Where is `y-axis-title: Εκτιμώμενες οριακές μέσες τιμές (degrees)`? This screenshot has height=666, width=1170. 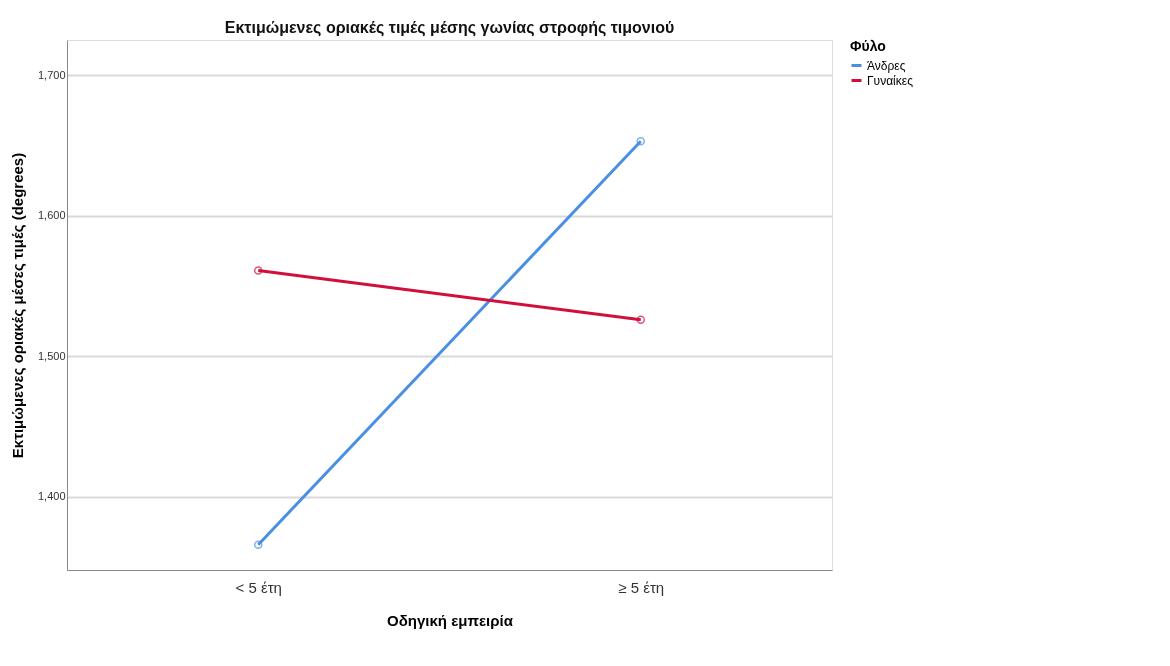
y-axis-title: Εκτιμώμενες οριακές μέσες τιμές (degrees) is located at coordinates (17, 305).